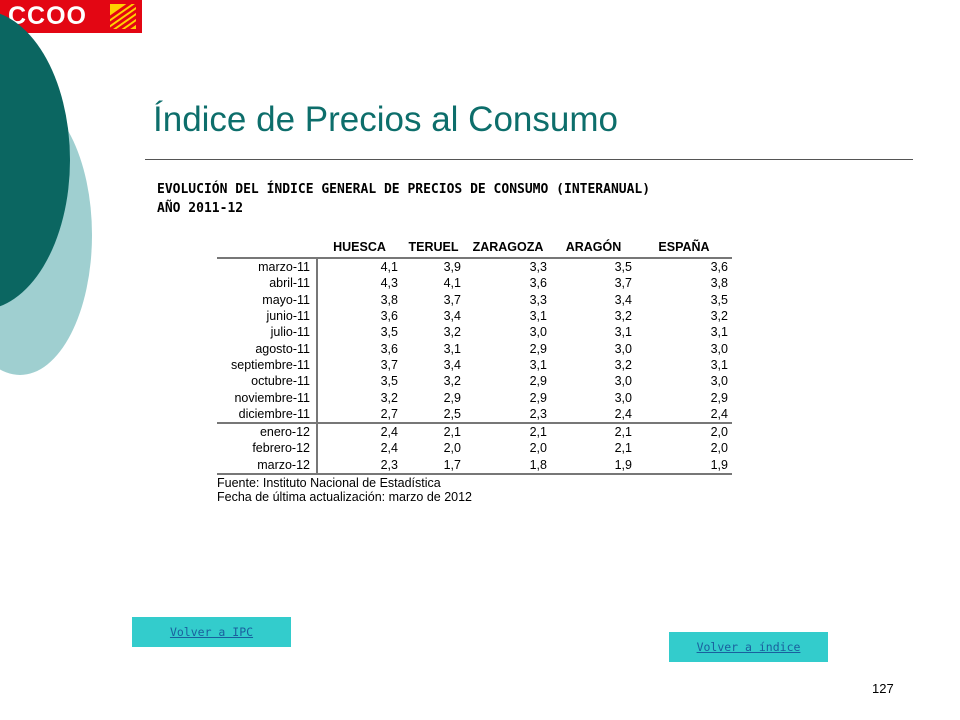  What do you see at coordinates (474, 267) in the screenshot?
I see `table-row: marzo-11 4,1 3,9 3,3 3,5 3,6` at bounding box center [474, 267].